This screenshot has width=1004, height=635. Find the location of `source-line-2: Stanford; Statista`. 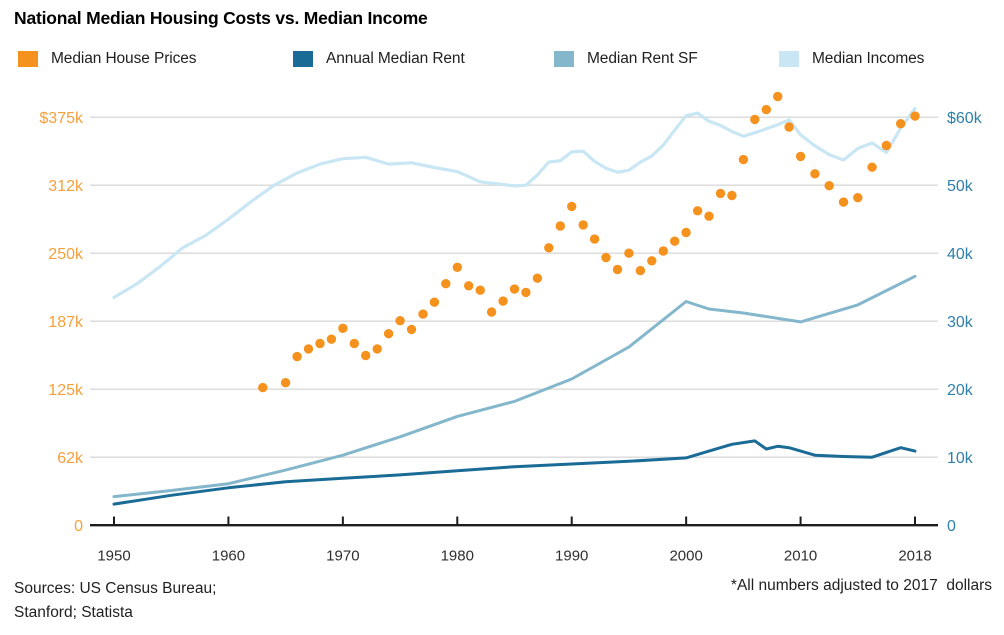

source-line-2: Stanford; Statista is located at coordinates (73, 612).